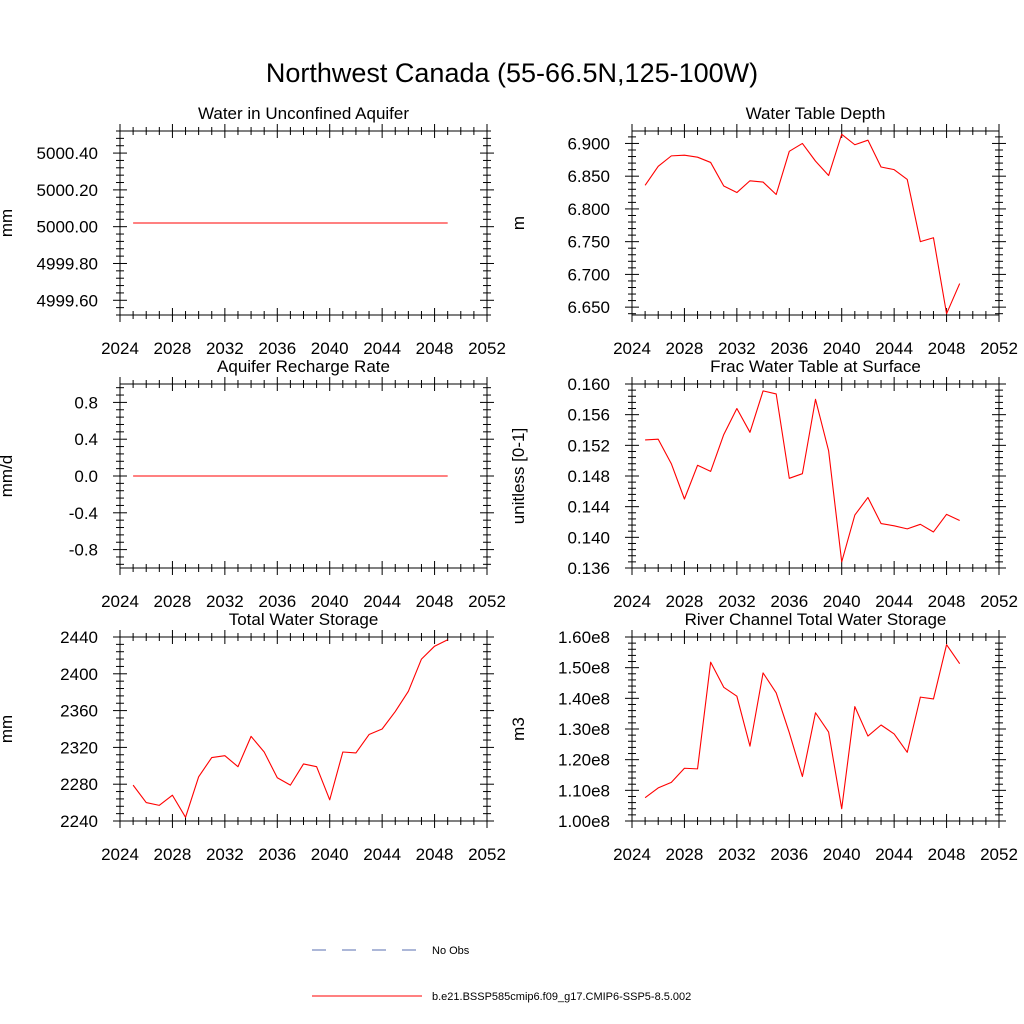  What do you see at coordinates (584, 637) in the screenshot?
I see `river-channel-total-water-storage-y-tick-label: 1.60e8` at bounding box center [584, 637].